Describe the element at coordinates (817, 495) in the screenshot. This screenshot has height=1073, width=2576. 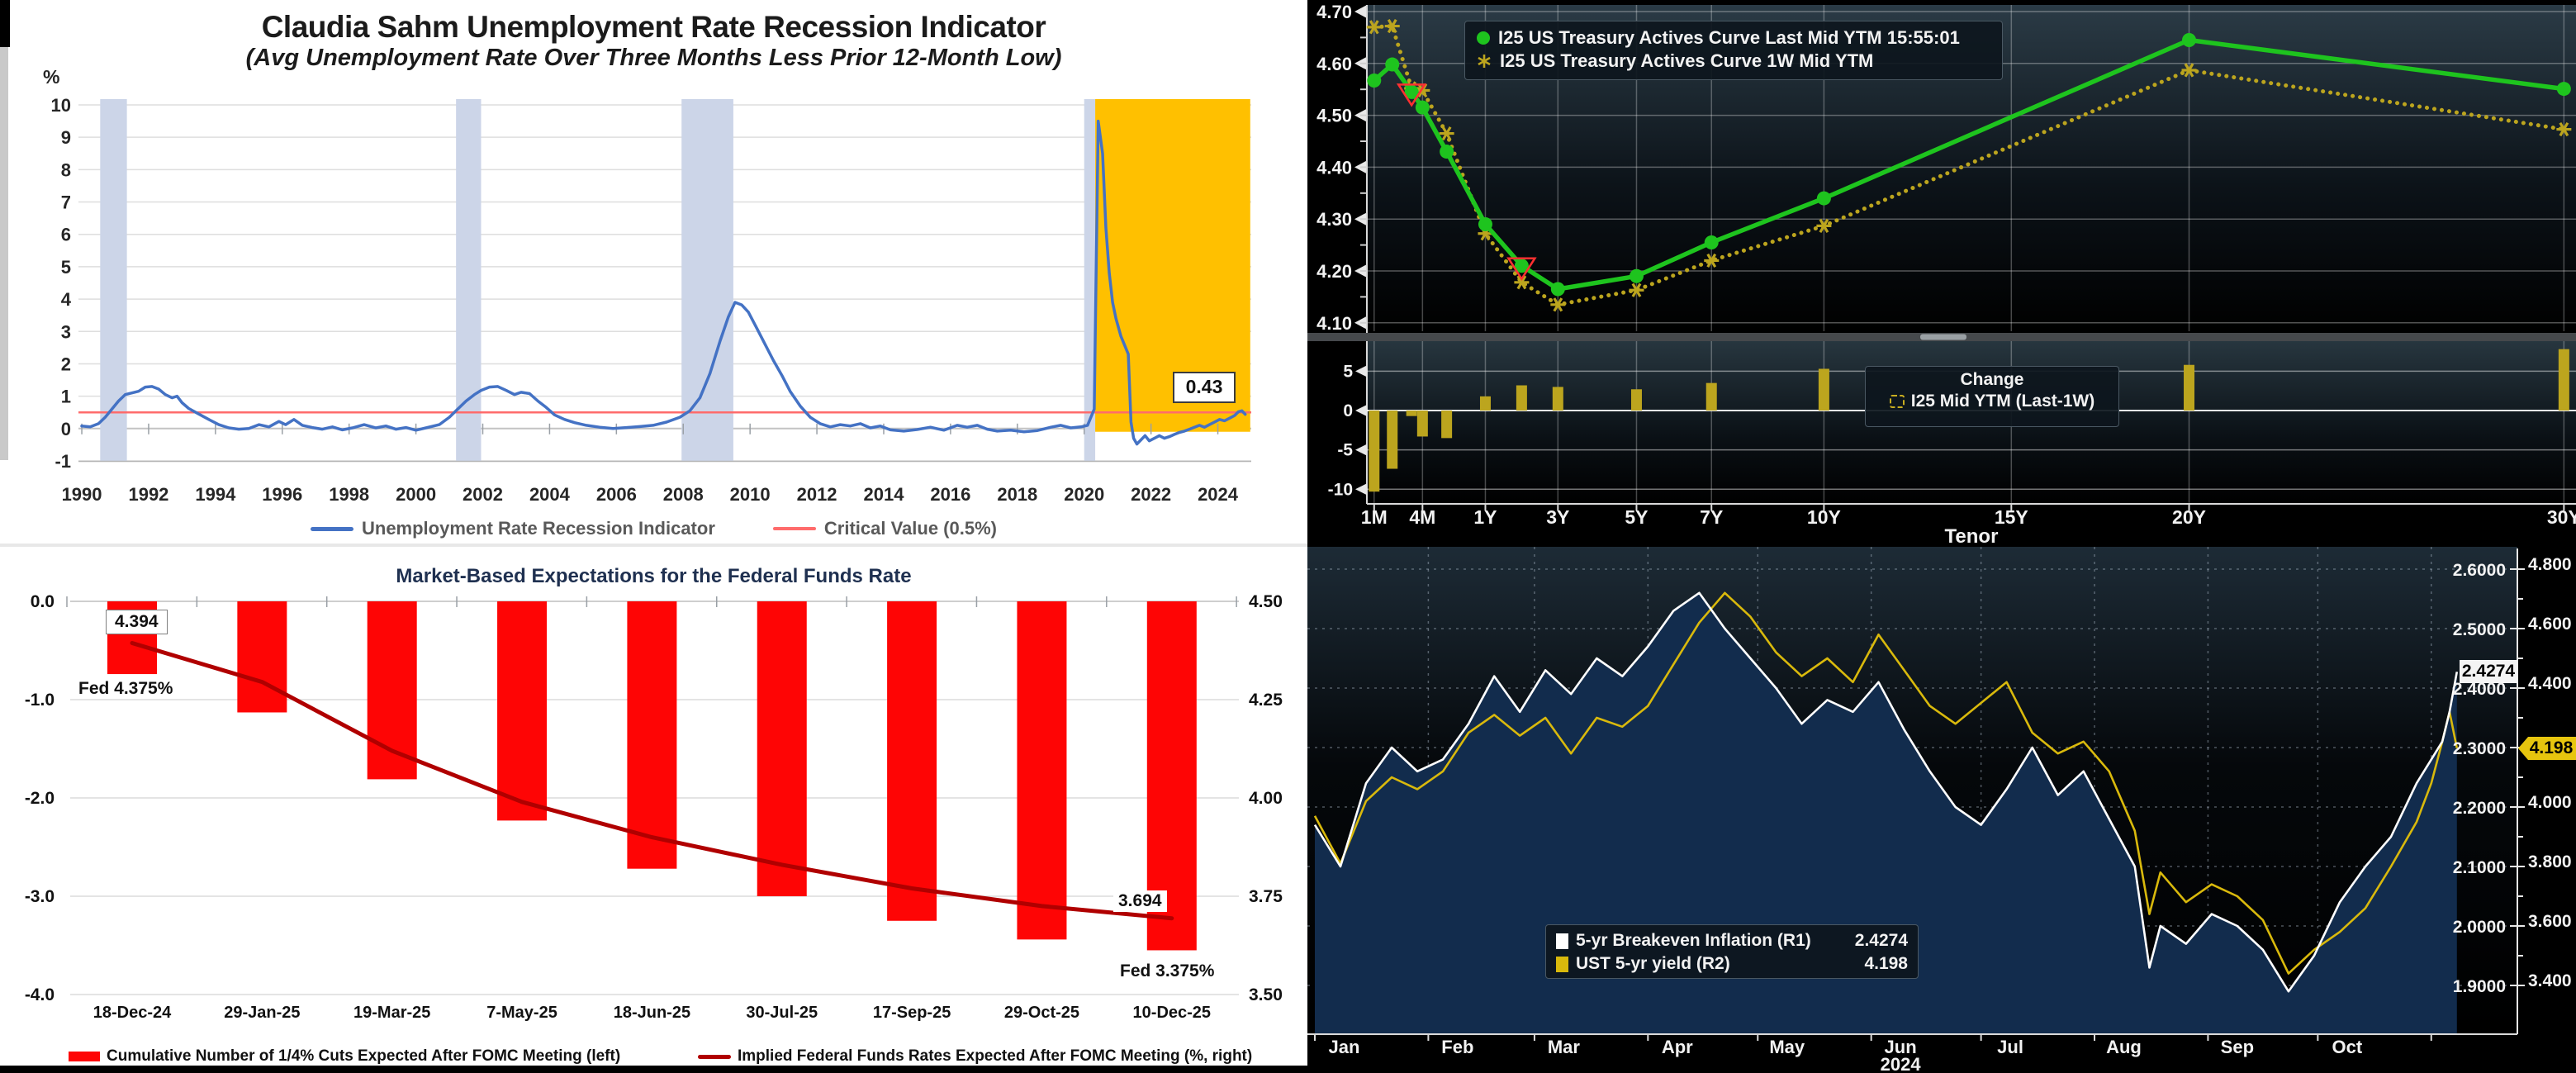
I see `sahm-x-tick-label: 2012` at that location.